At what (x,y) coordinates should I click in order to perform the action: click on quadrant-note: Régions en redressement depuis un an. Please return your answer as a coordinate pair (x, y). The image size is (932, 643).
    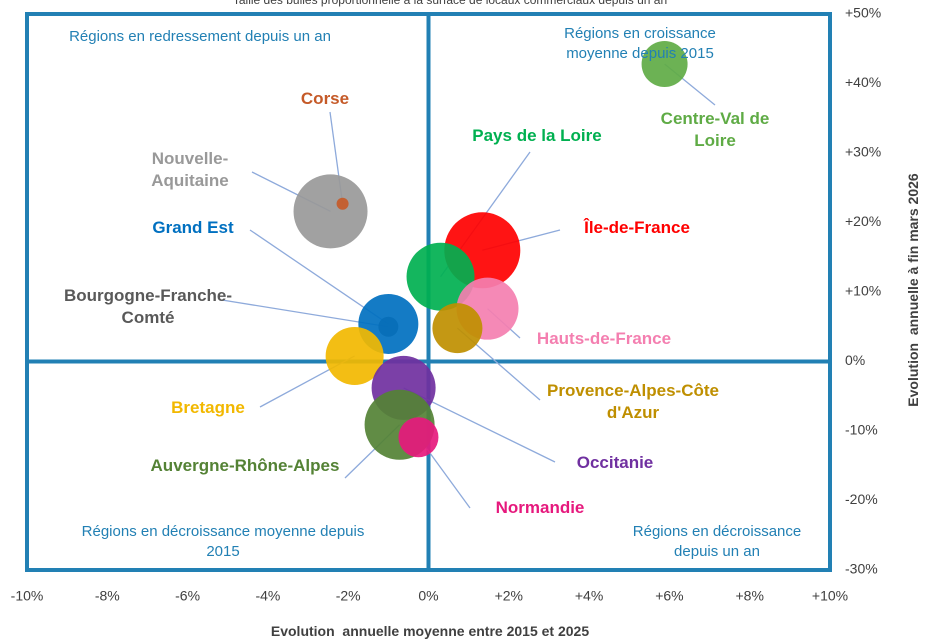
    Looking at the image, I should click on (200, 36).